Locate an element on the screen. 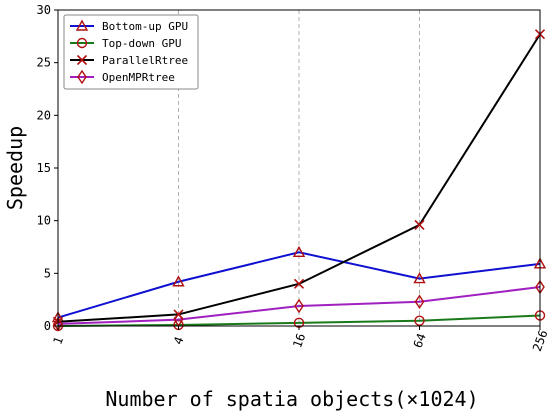 The height and width of the screenshot is (418, 550). legend-item: Bottom-up GPU is located at coordinates (129, 26).